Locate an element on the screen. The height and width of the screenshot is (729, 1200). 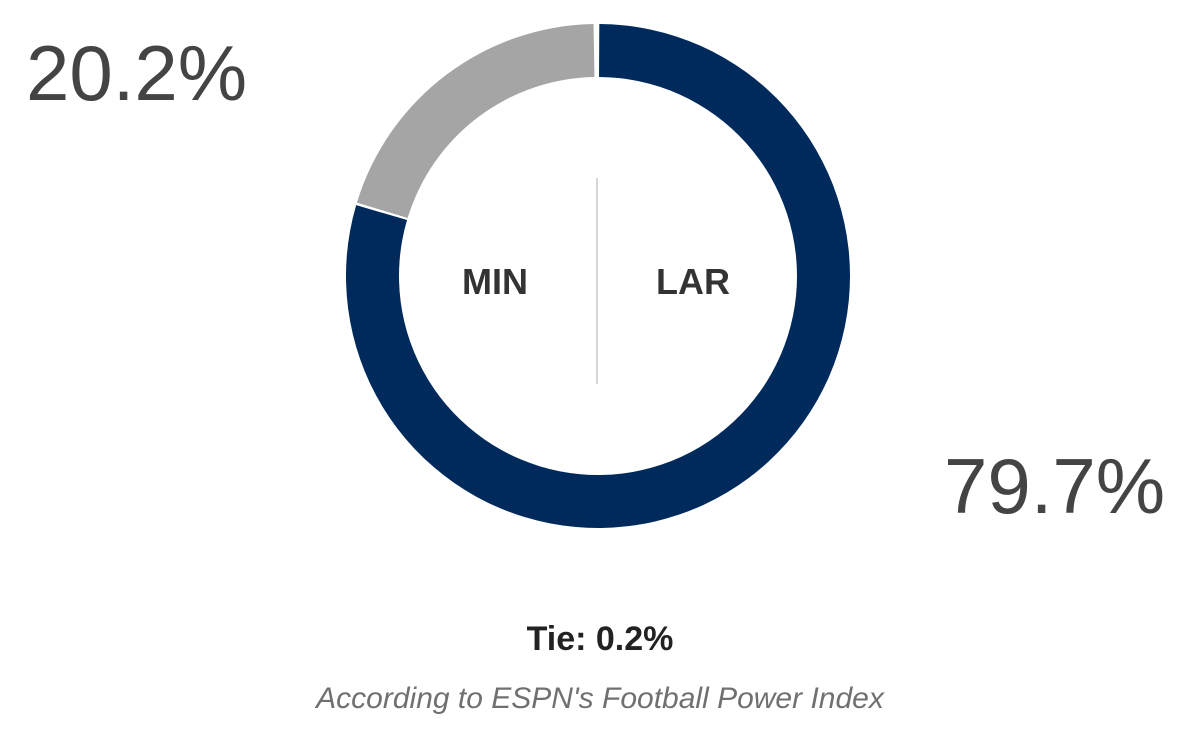
away-win-percentage: 20.2% is located at coordinates (137, 73).